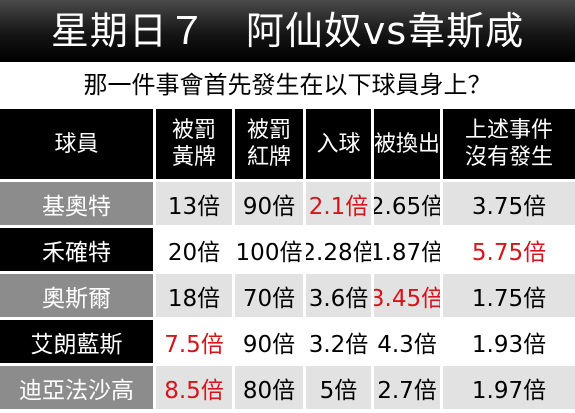 The image size is (575, 413). I want to click on header-none-label: 上述事件 沒有發生, so click(508, 144).